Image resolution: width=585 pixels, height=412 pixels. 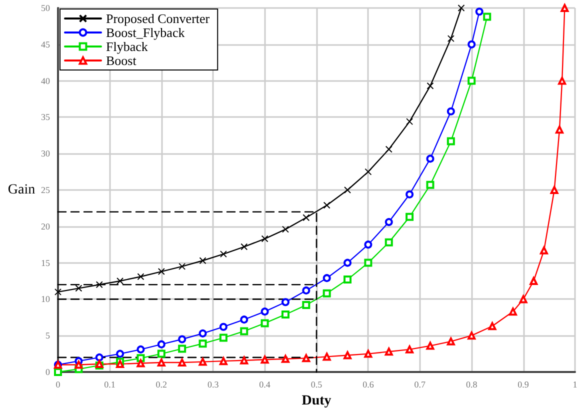 I want to click on y-tick-label: 30, so click(x=45, y=153).